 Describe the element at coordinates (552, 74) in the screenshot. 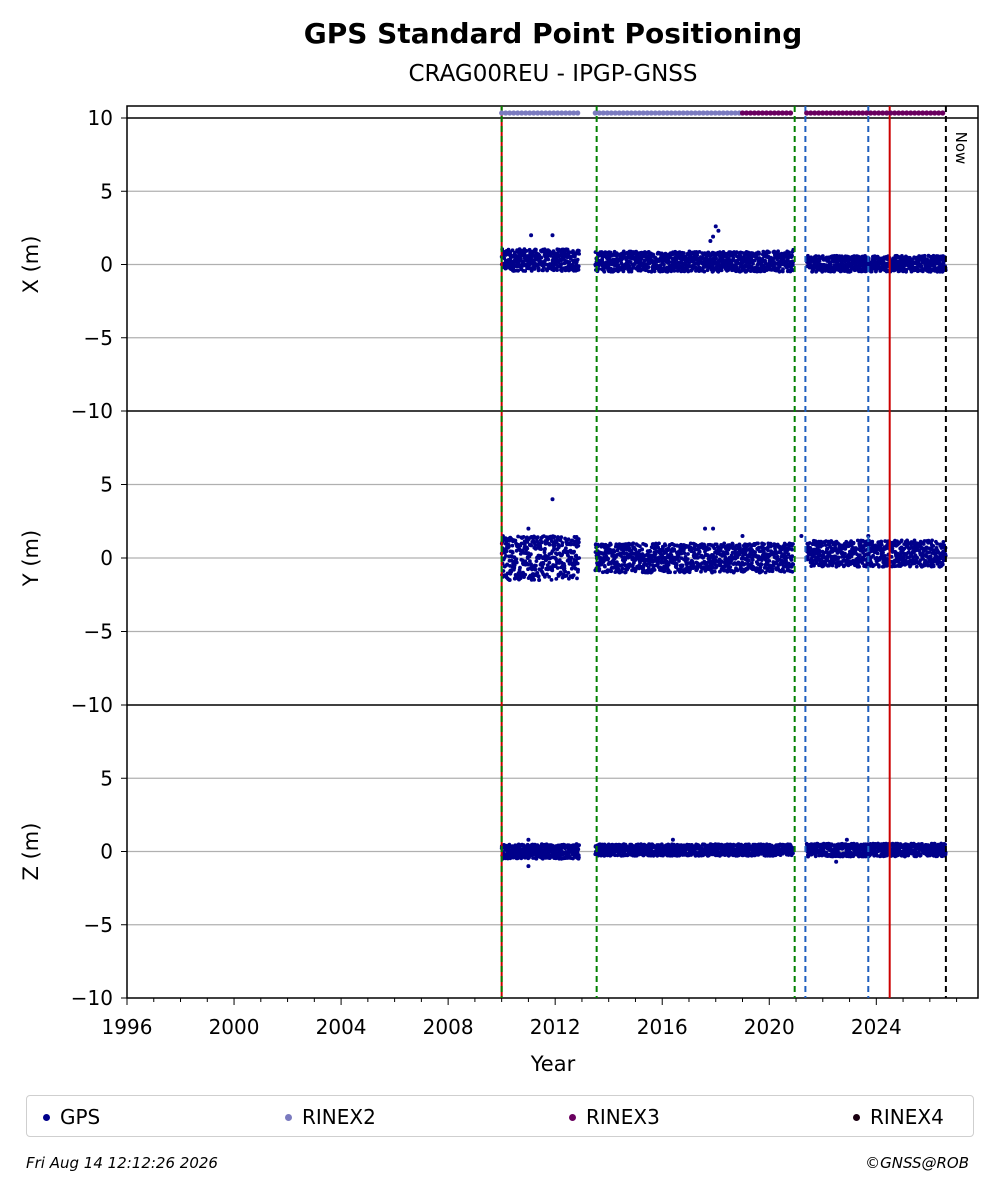

I see `chart-subtitle: CRAG00REU - IPGP-GNSS` at that location.